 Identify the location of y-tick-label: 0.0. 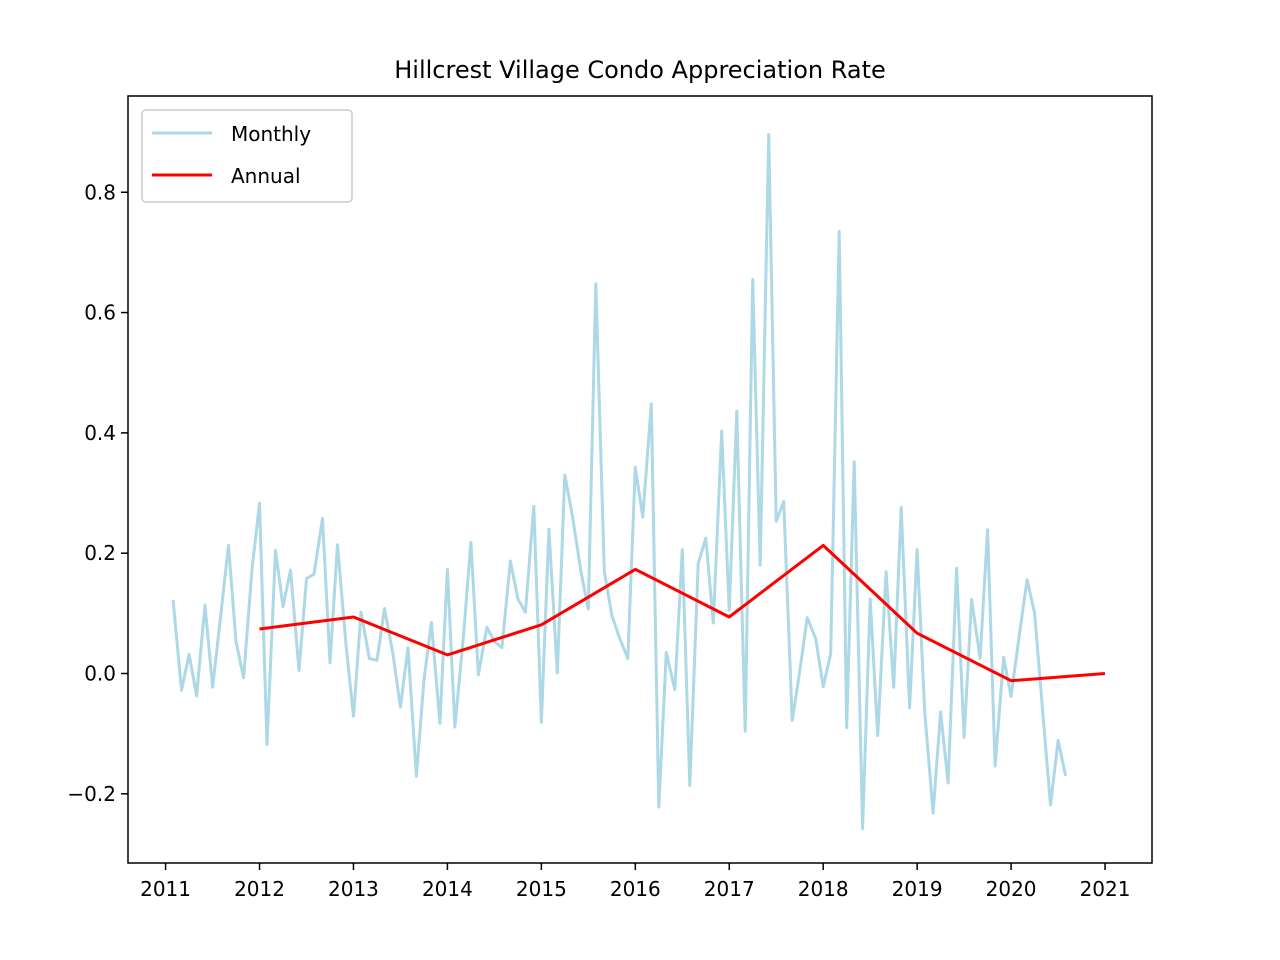
(100, 674).